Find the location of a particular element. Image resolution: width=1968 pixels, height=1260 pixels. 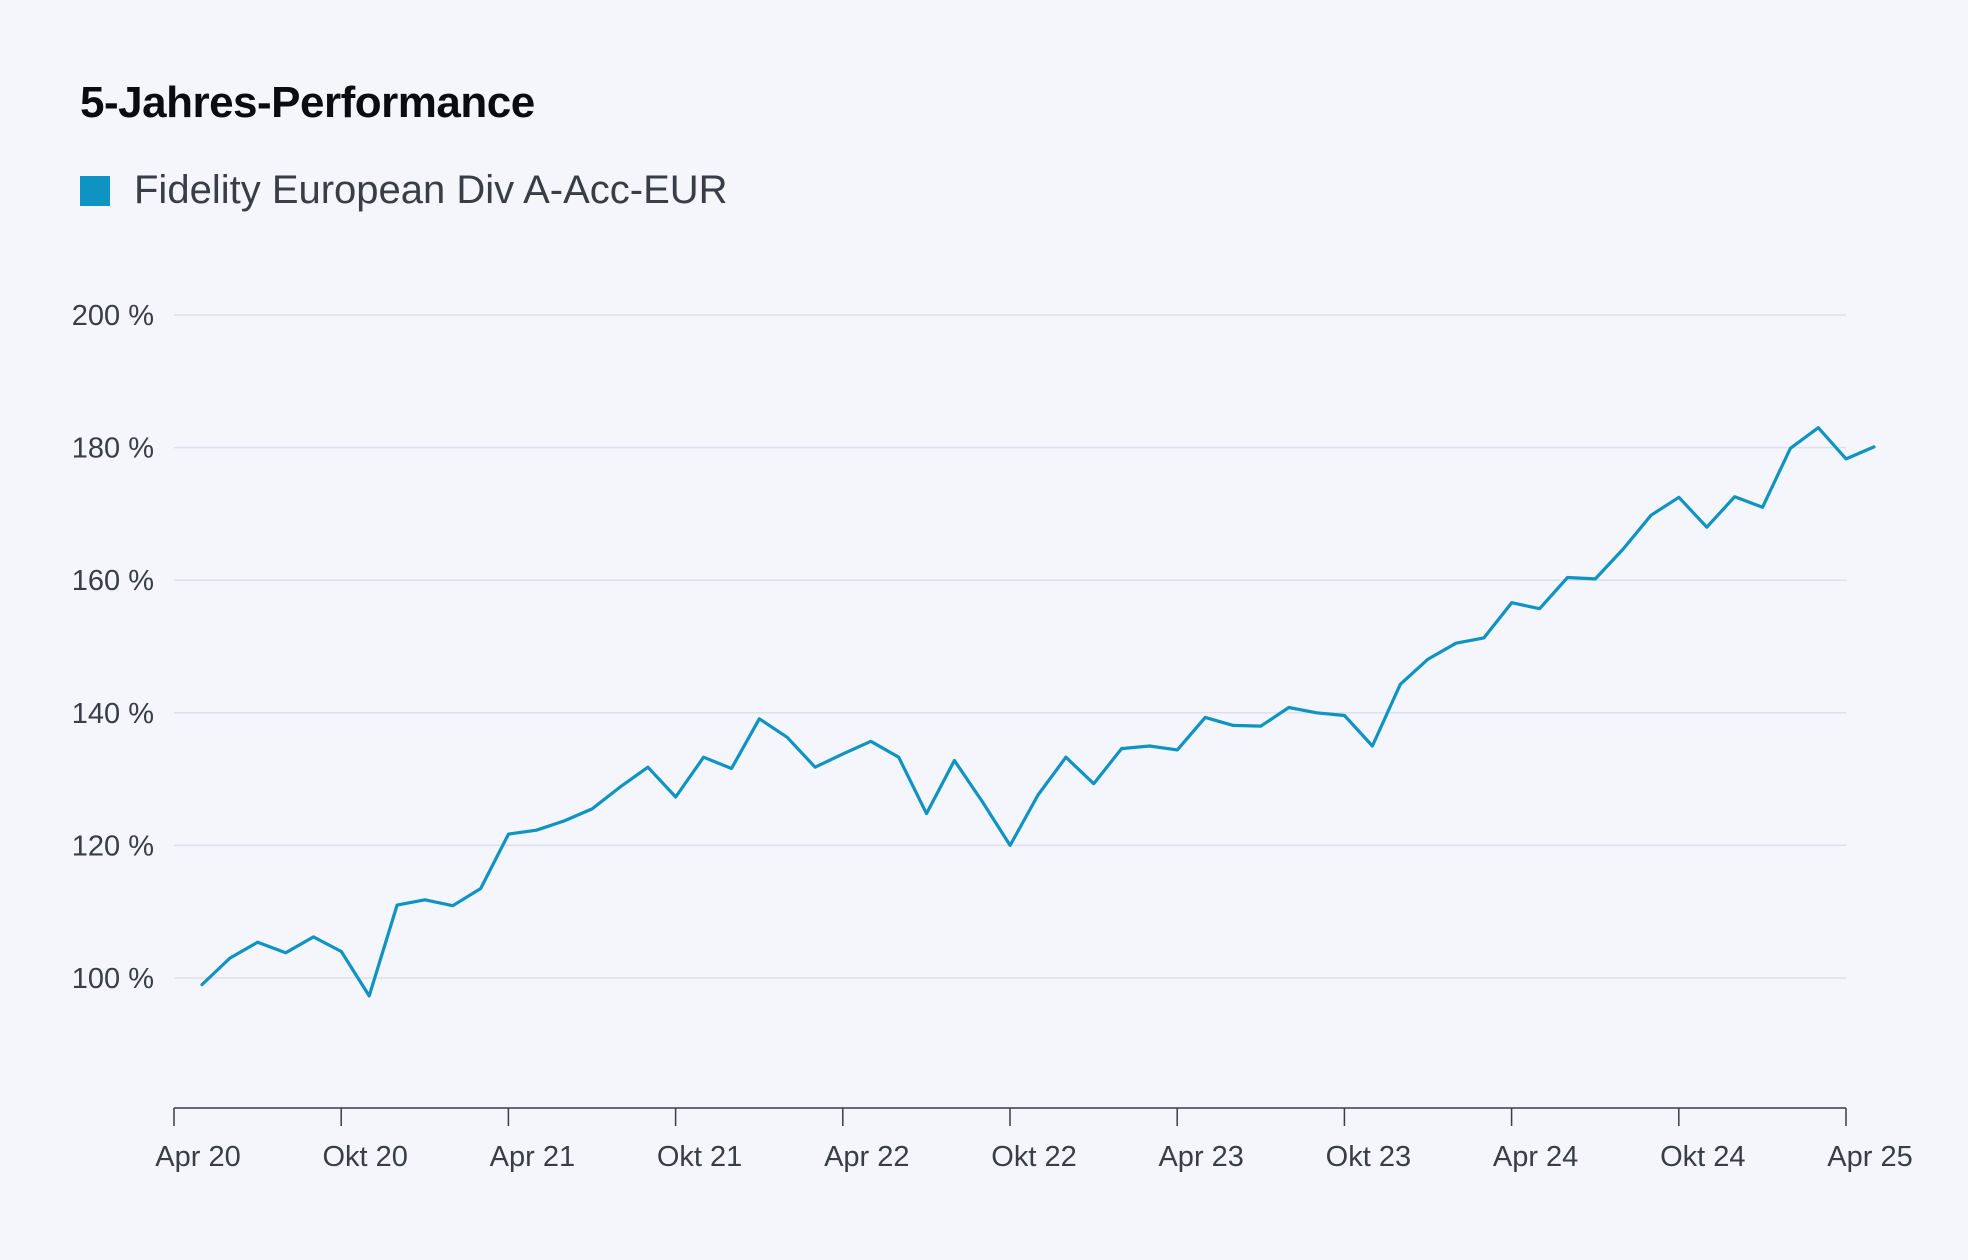

y-tick-label: 160 % is located at coordinates (113, 581).